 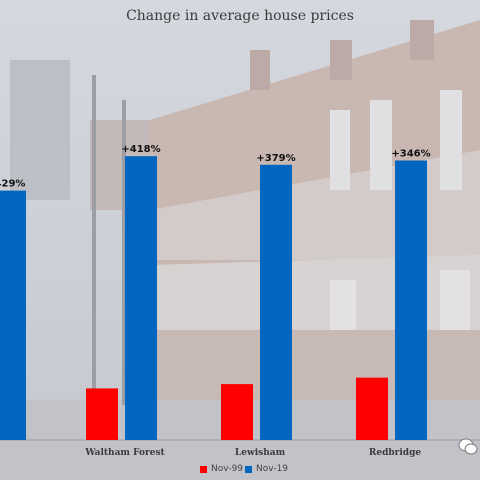 What do you see at coordinates (124, 453) in the screenshot?
I see `x-tick-label-1: Waltham Forest` at bounding box center [124, 453].